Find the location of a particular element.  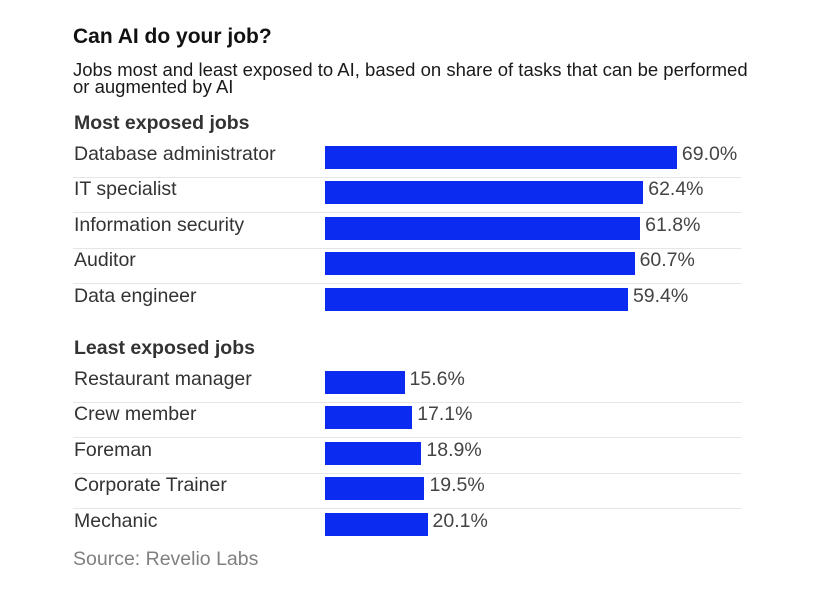

bar-value-label: 62.4% is located at coordinates (676, 189).